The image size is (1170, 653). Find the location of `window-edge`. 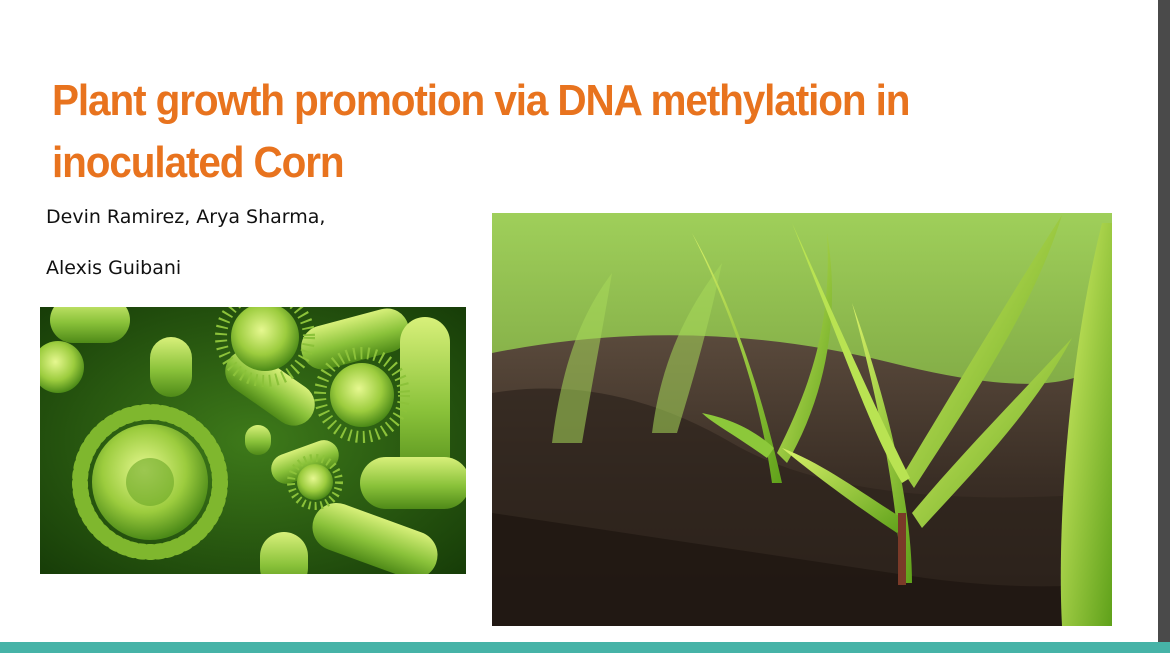

window-edge is located at coordinates (1164, 326).